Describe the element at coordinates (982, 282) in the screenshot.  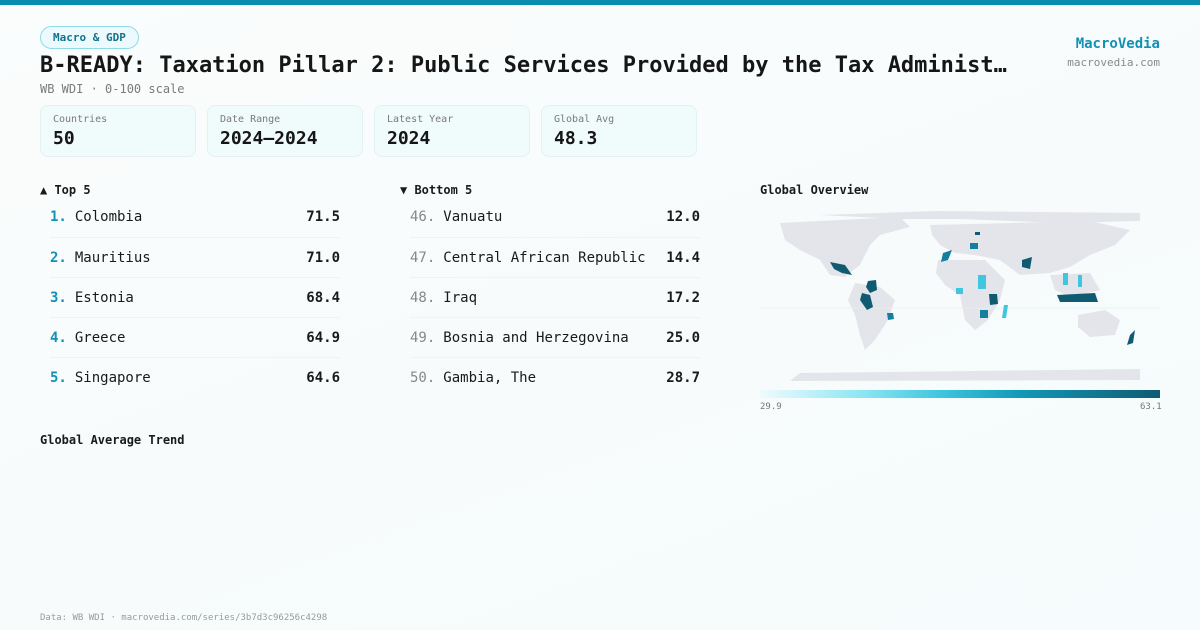
I see `country-chad` at that location.